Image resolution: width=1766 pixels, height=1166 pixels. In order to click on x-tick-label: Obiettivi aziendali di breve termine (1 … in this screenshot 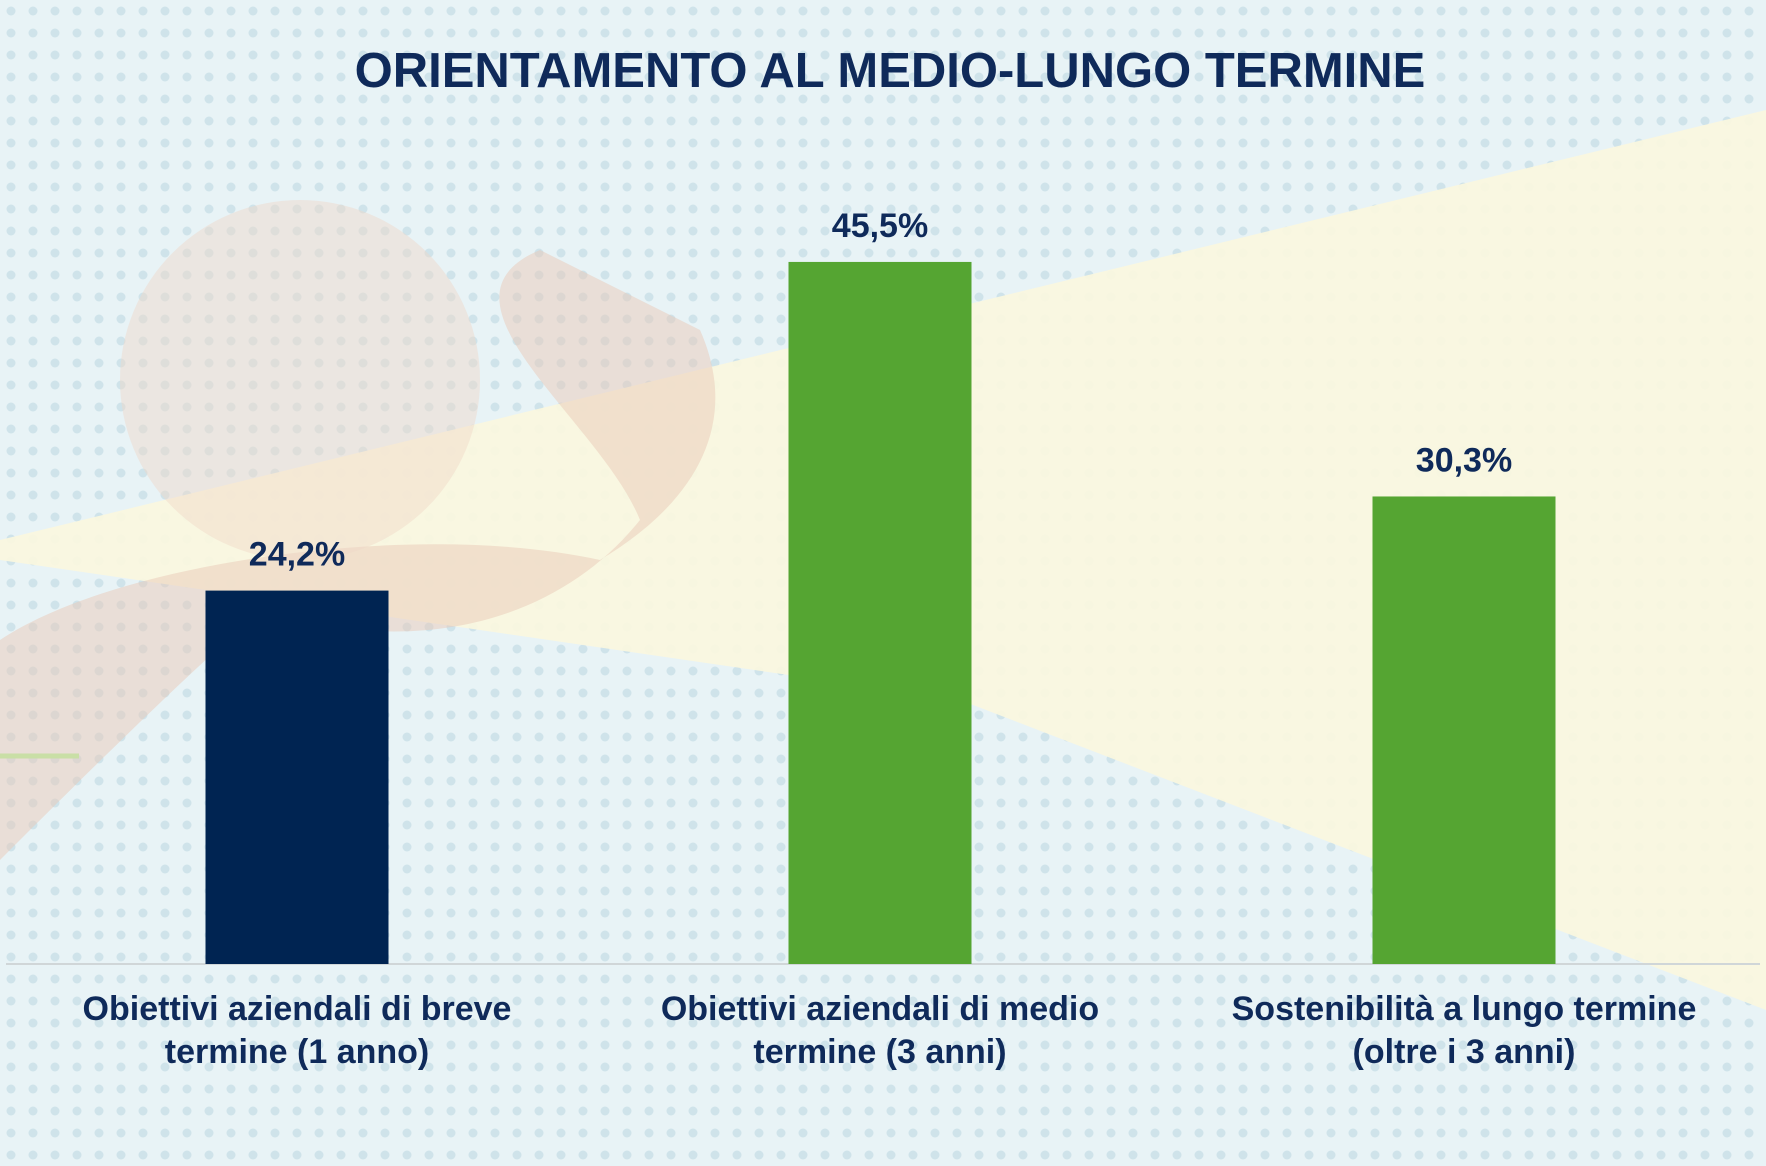, I will do `click(297, 1030)`.